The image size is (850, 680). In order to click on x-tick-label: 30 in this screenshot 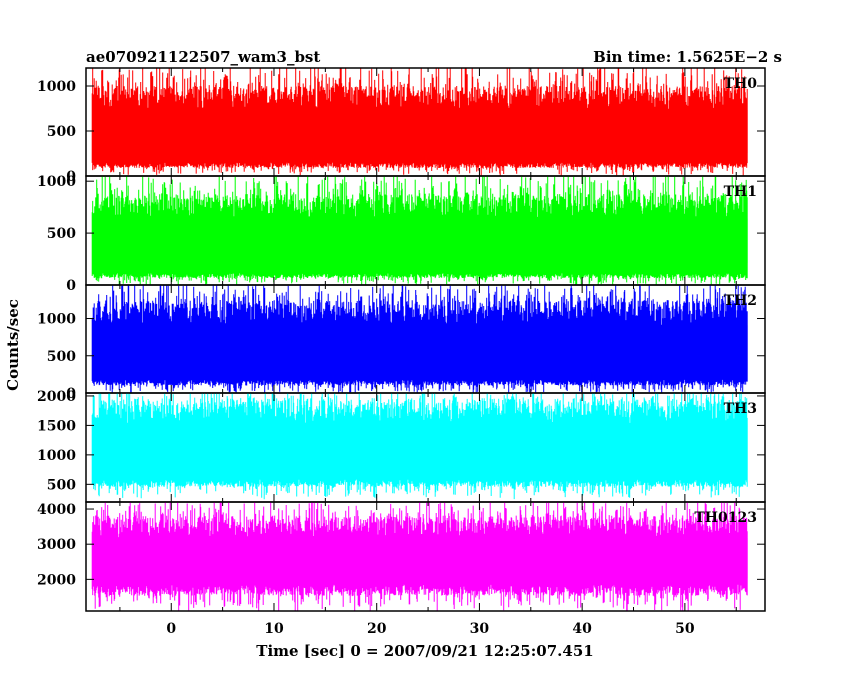, I will do `click(480, 629)`.